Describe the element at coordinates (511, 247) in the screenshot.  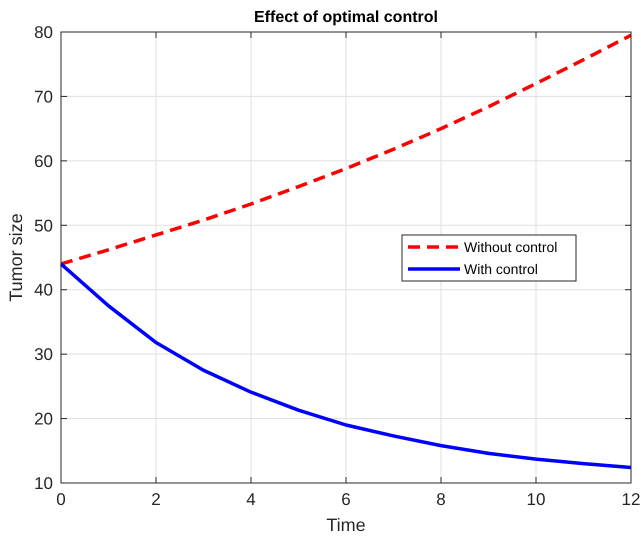
I see `legend-label: Without control` at that location.